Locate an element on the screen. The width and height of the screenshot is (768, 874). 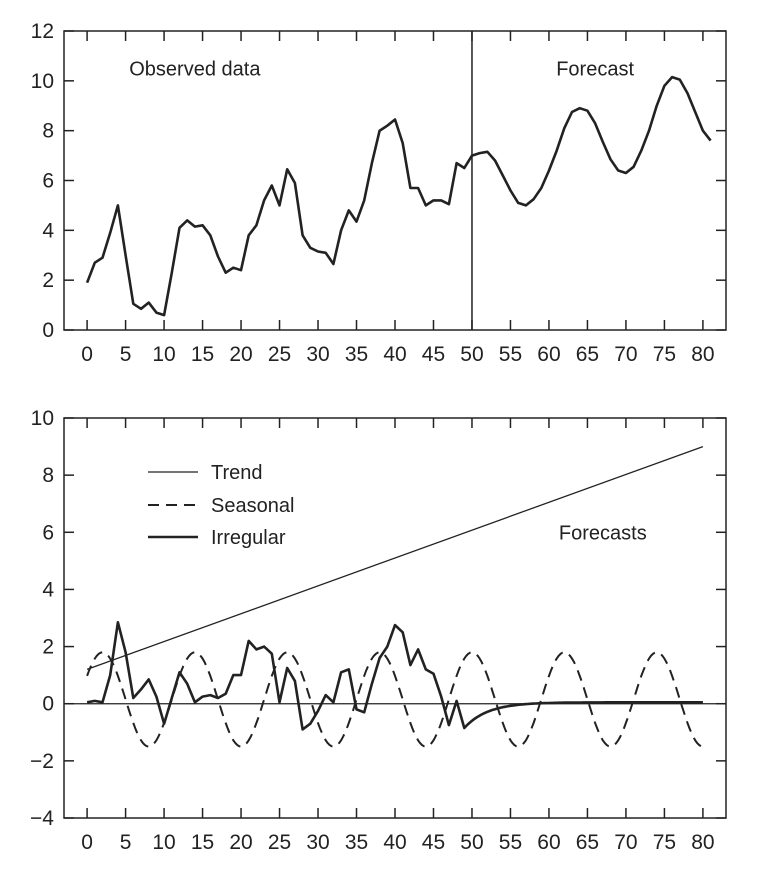
legend-seasonal-label: Seasonal is located at coordinates (252, 506).